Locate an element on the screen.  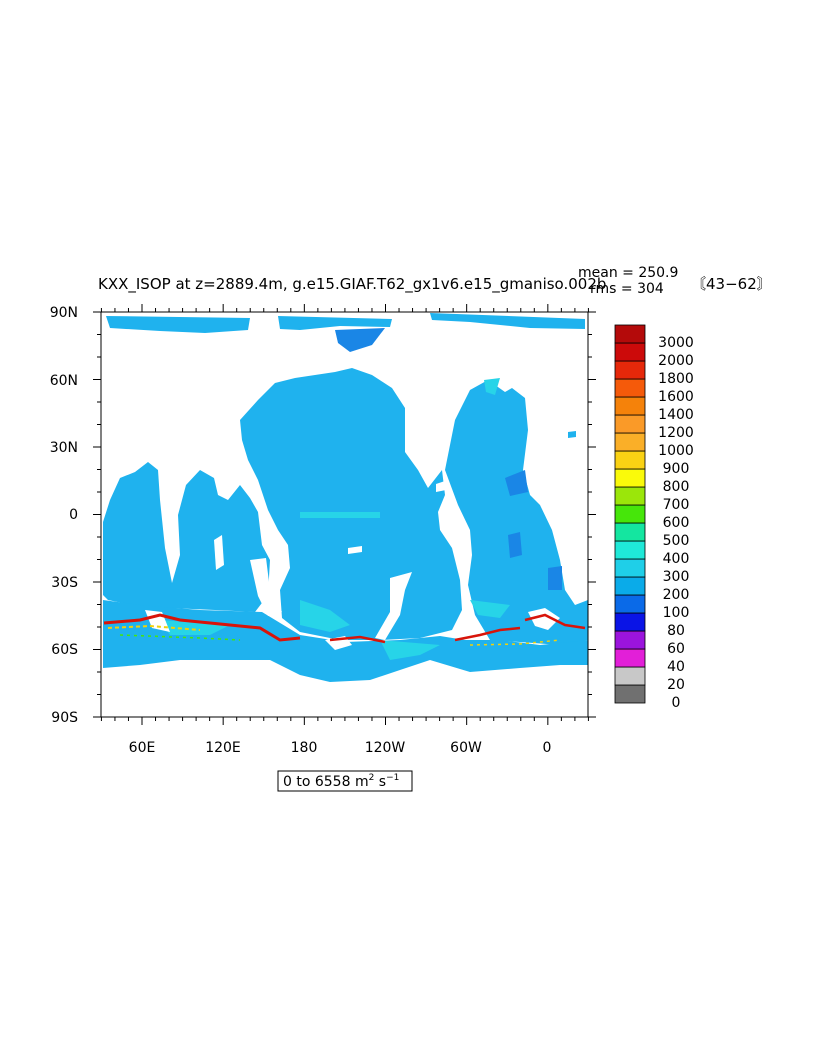
land-madagascar is located at coordinates (219, 552).